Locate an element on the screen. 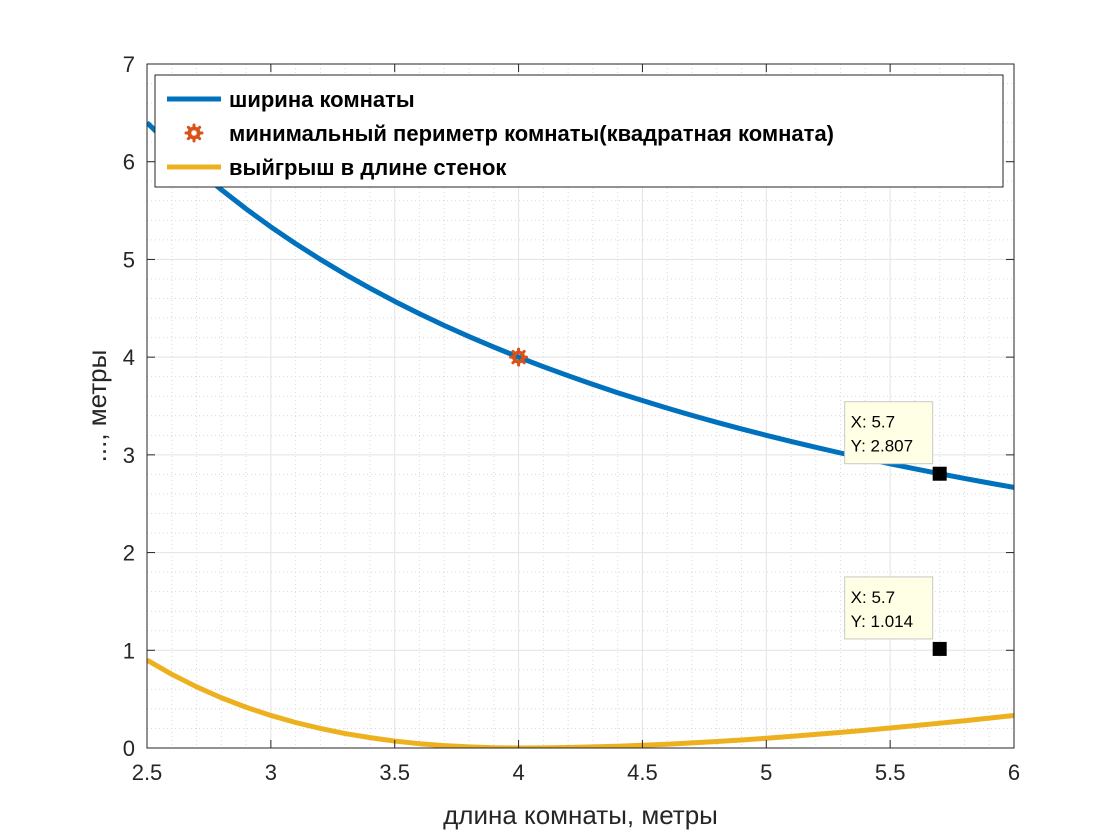 The width and height of the screenshot is (1120, 840). y-tick-labels: 0 1 2 3 4 5 6 7 is located at coordinates (129, 406).